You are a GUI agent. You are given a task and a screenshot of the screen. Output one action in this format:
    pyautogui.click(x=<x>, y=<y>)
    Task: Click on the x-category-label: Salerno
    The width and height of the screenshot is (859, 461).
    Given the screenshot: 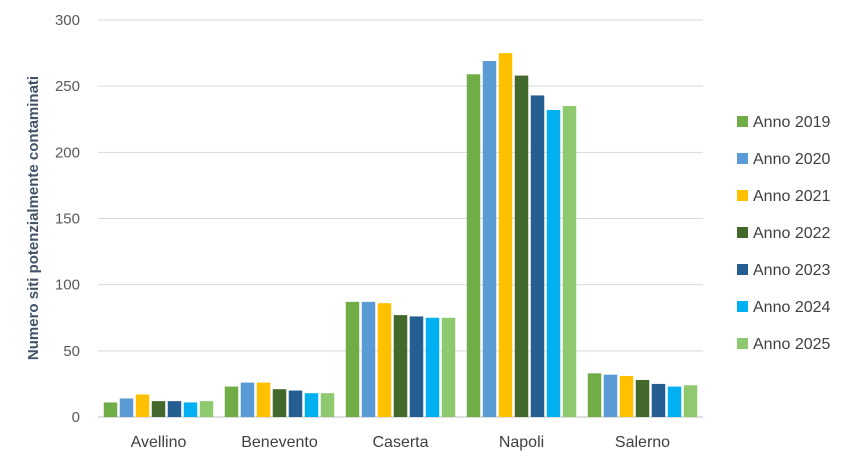 What is the action you would take?
    pyautogui.click(x=642, y=442)
    